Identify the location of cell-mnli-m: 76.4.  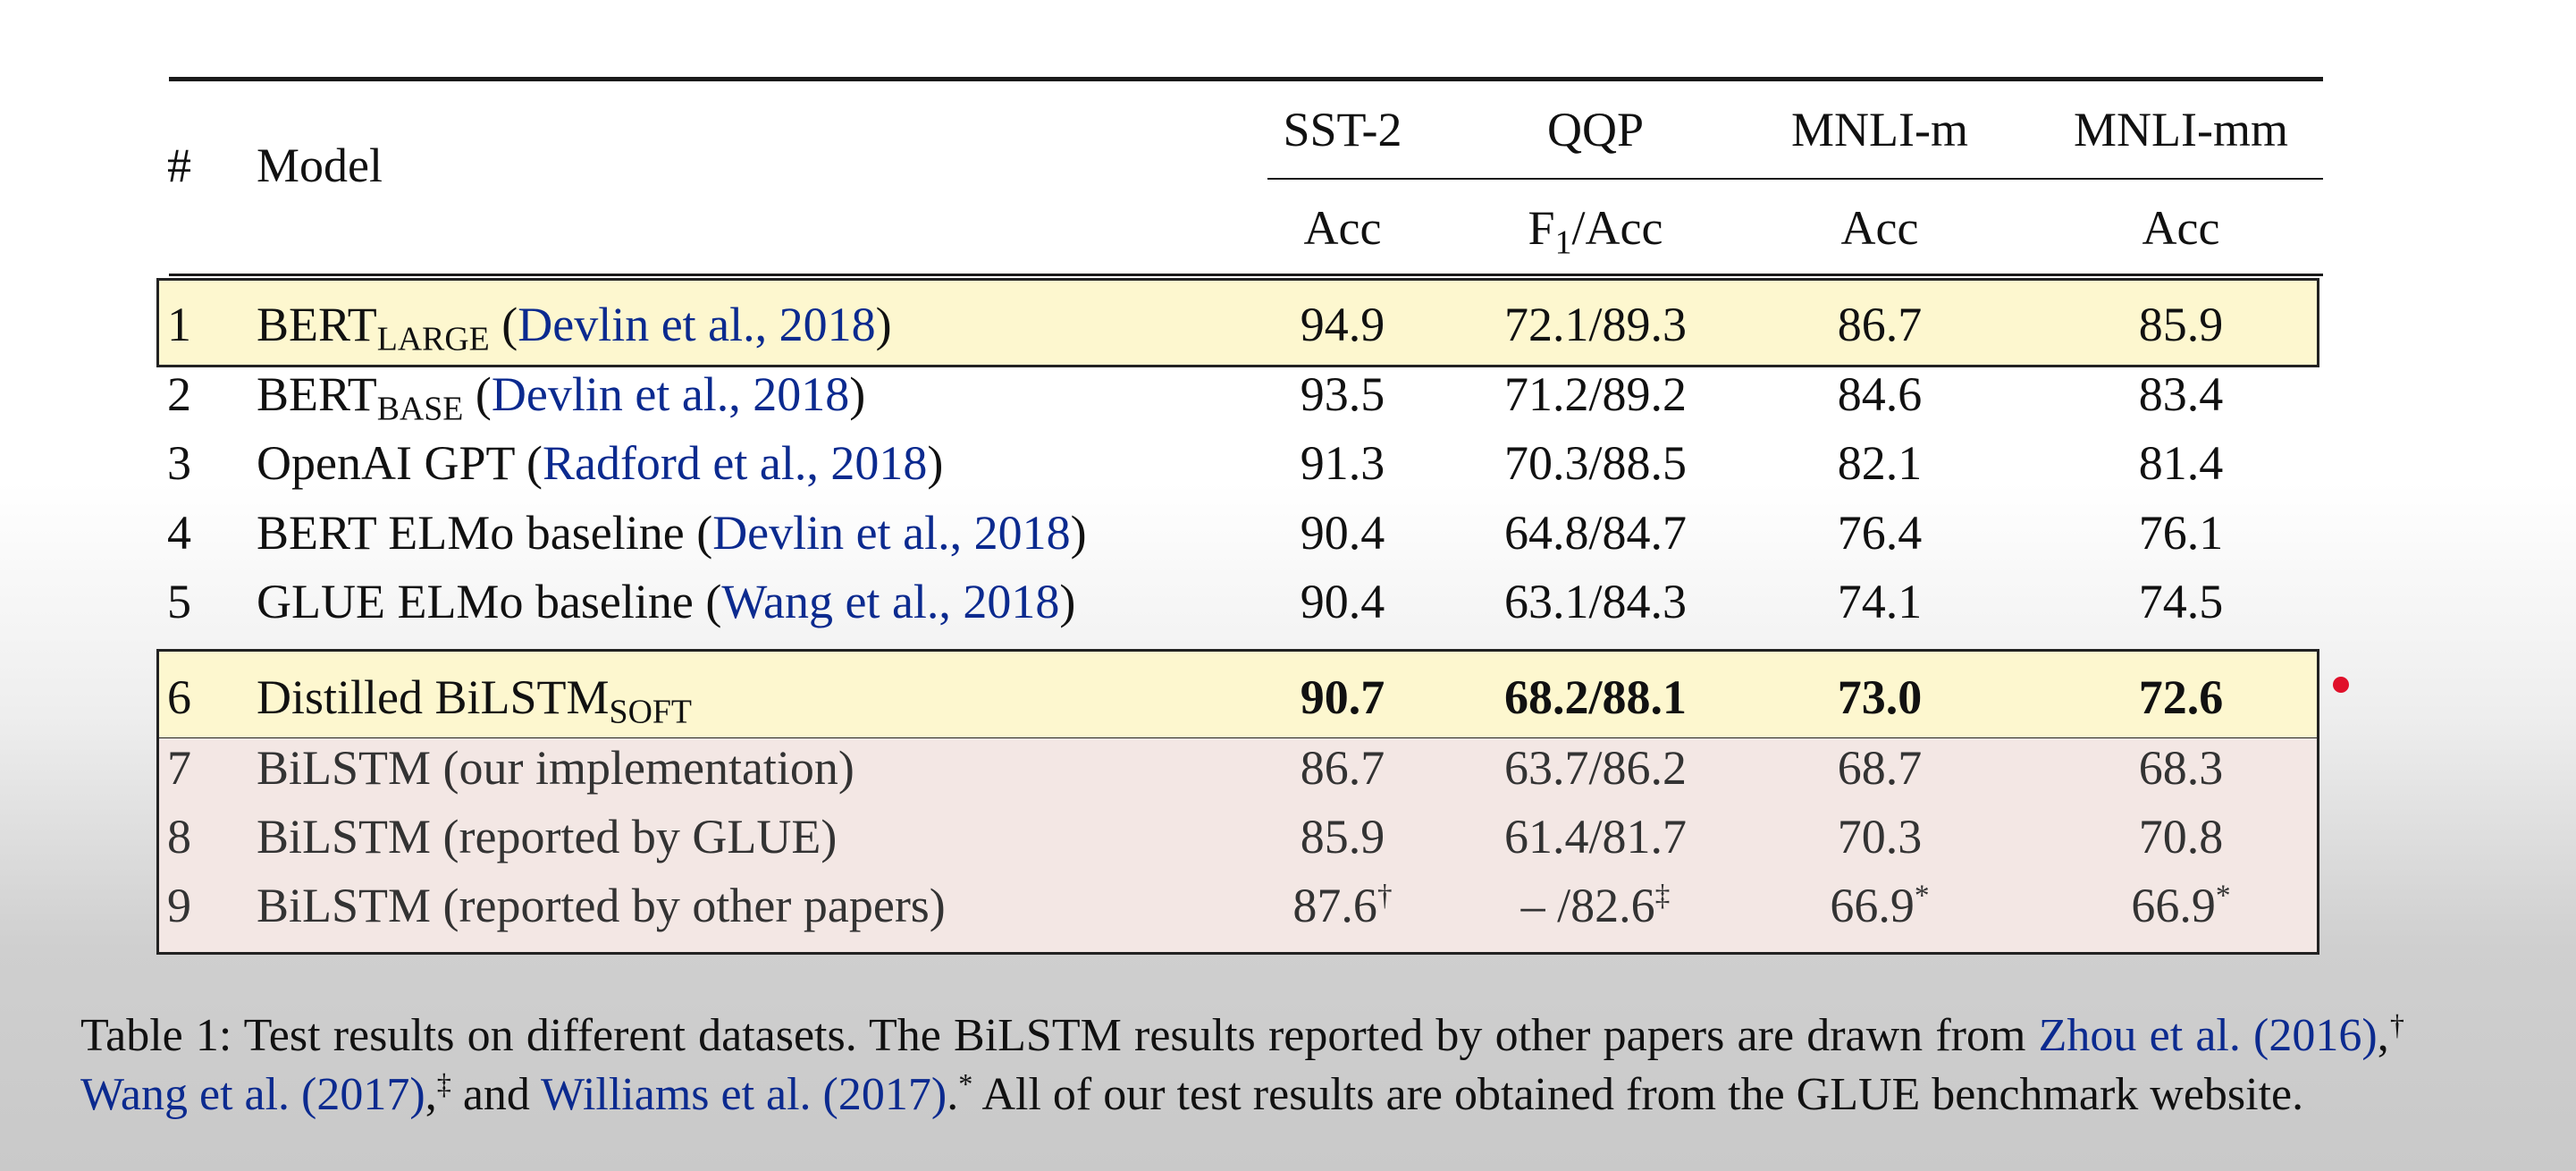
(1880, 533).